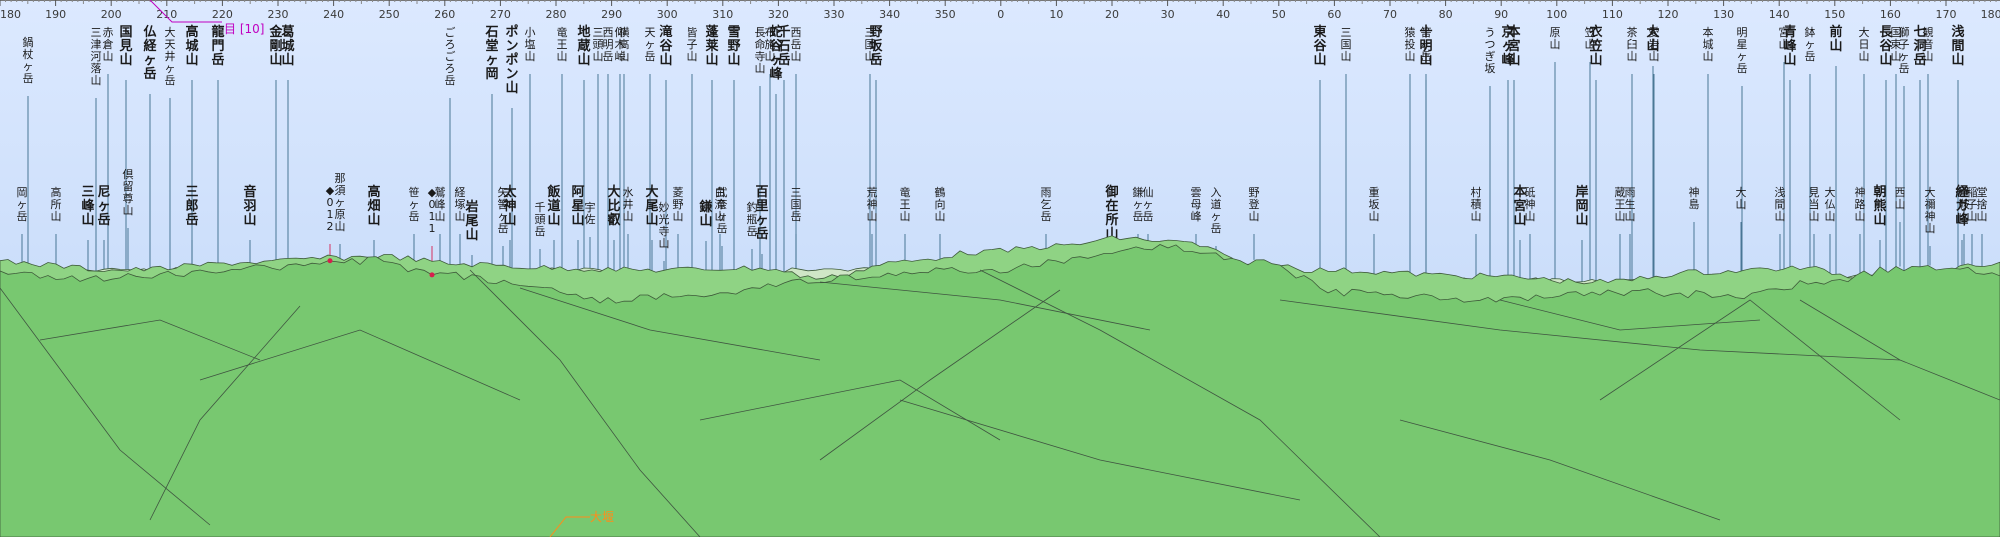  Describe the element at coordinates (191, 46) in the screenshot. I see `peak-label: 高城山` at that location.